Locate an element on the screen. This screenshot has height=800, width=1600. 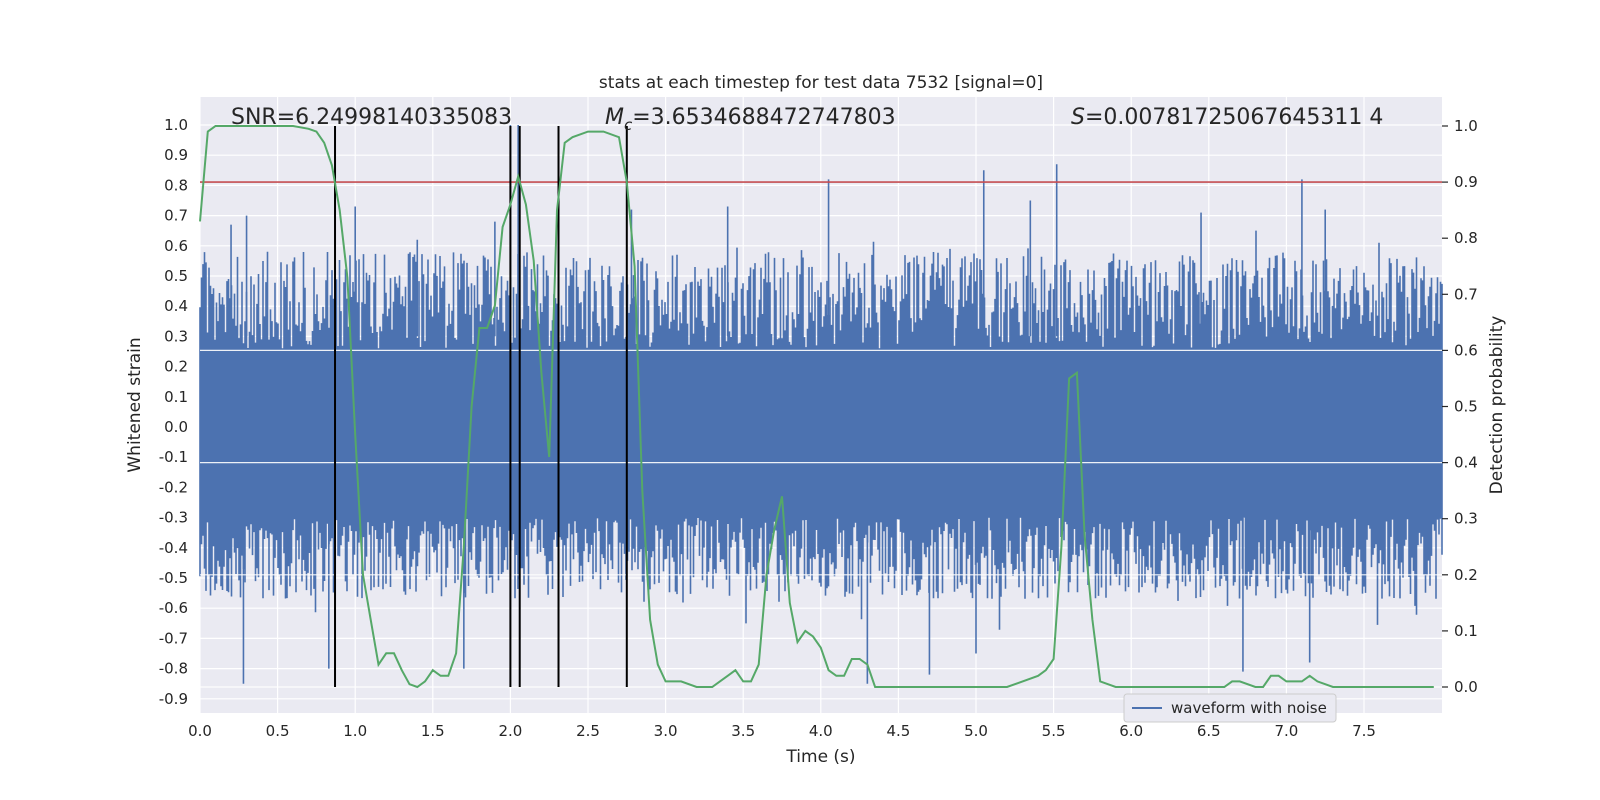
legend-box is located at coordinates (1230, 708).